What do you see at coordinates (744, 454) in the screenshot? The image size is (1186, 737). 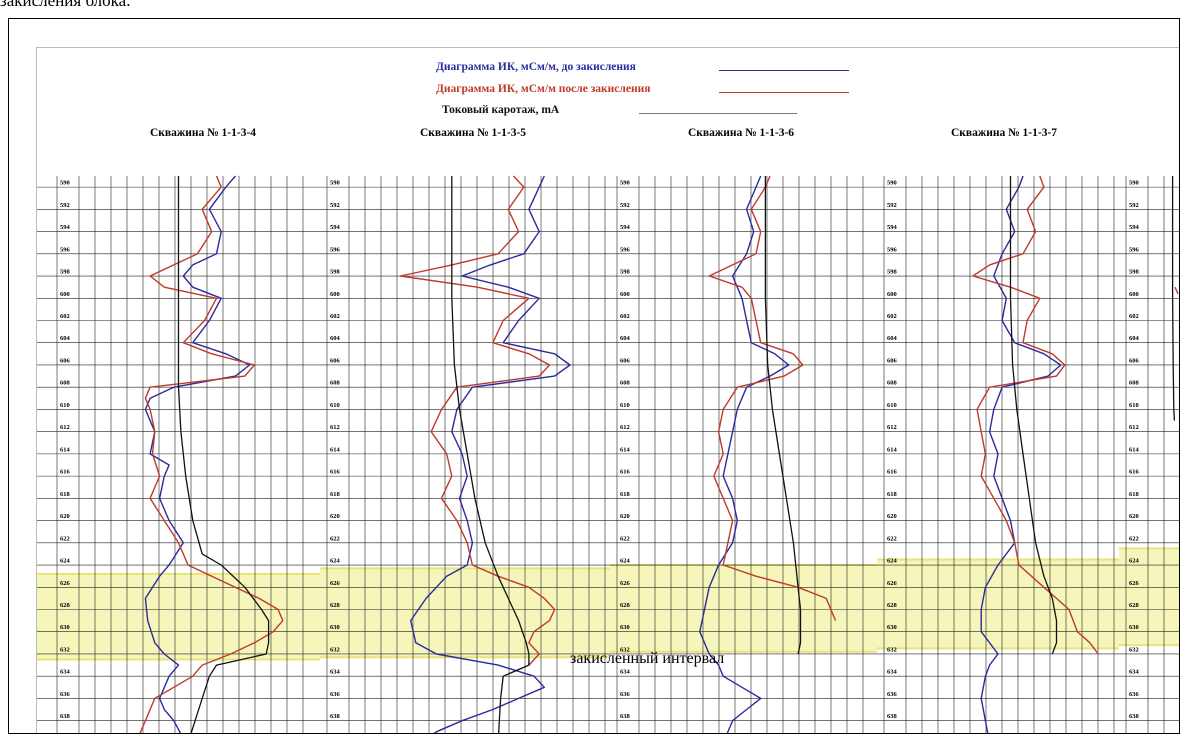 I see `ik-before-line` at bounding box center [744, 454].